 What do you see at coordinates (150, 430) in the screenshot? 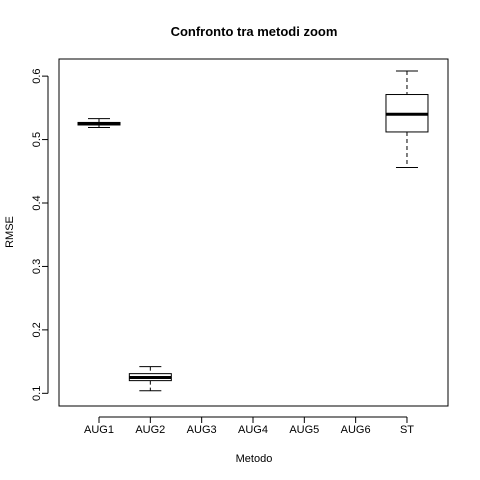
I see `x-tick-label: AUG2` at bounding box center [150, 430].